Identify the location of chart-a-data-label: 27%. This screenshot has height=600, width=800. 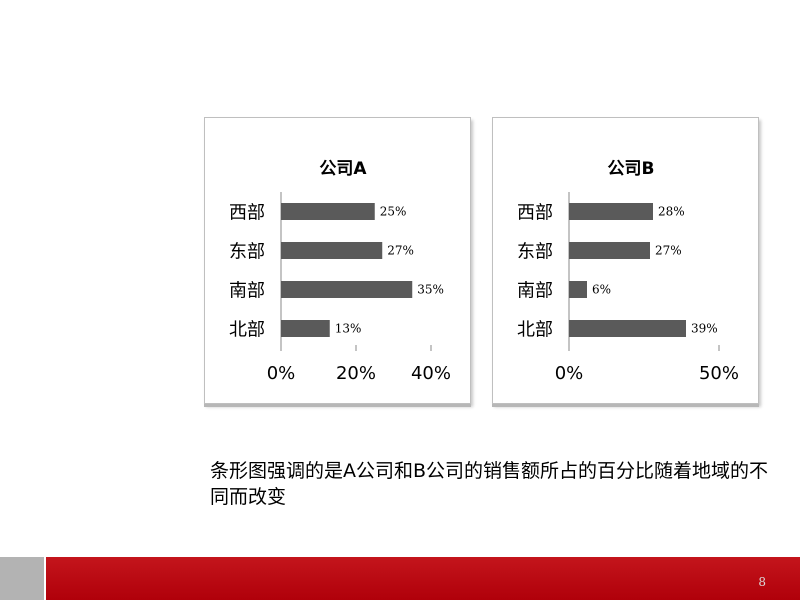
(400, 251).